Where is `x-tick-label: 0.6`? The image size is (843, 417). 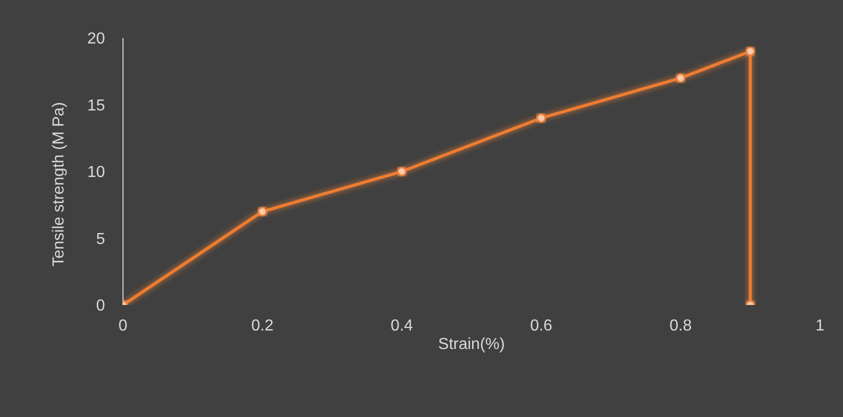
x-tick-label: 0.6 is located at coordinates (541, 325).